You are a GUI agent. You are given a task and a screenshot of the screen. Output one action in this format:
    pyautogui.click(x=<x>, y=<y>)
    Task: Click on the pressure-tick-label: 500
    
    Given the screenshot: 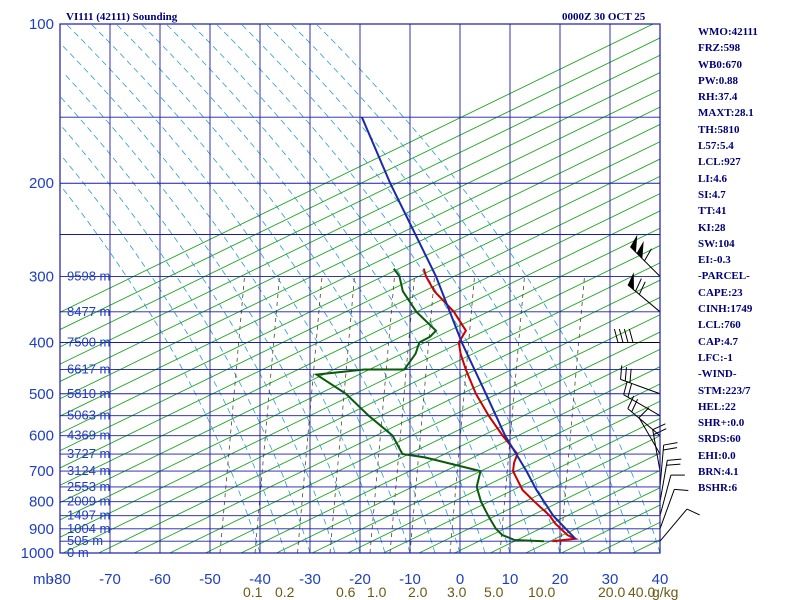 What is the action you would take?
    pyautogui.click(x=41, y=394)
    